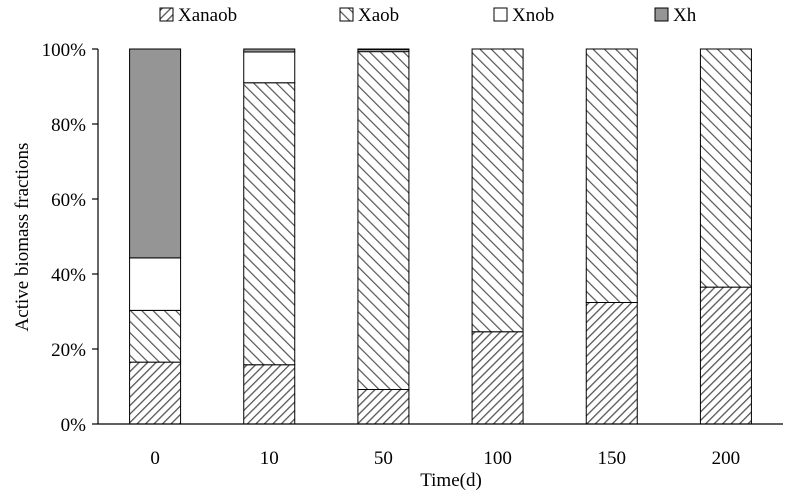 The width and height of the screenshot is (798, 494). Describe the element at coordinates (533, 15) in the screenshot. I see `legend-label-xnob: Xnob` at that location.